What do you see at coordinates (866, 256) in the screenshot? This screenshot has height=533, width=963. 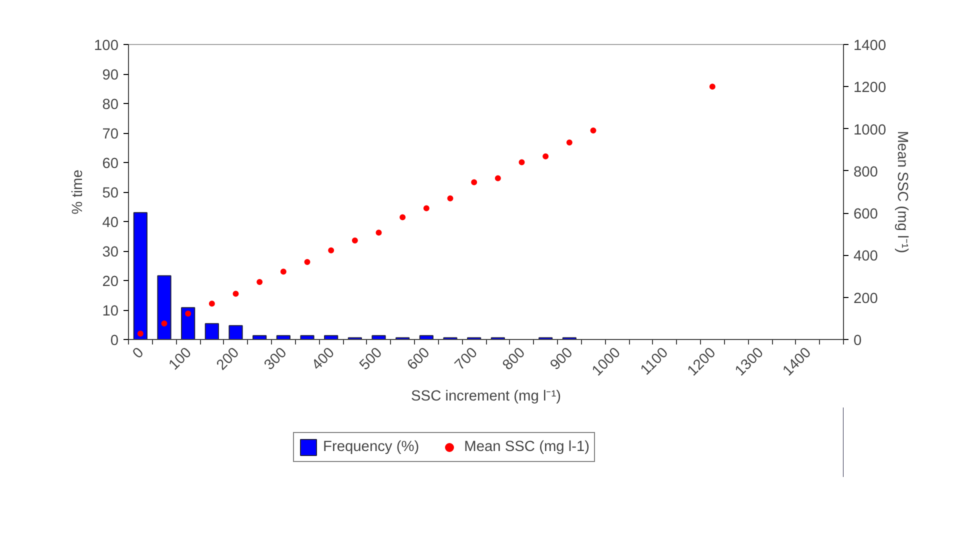 I see `y2-tick-label: 400` at bounding box center [866, 256].